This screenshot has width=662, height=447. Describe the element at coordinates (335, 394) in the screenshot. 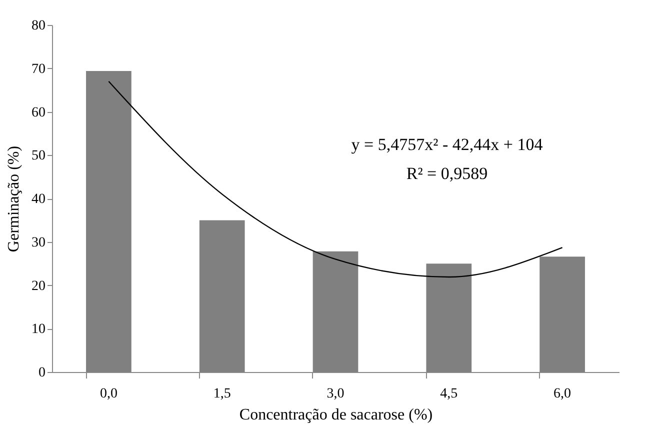

I see `x-tick-label: 3,0` at that location.